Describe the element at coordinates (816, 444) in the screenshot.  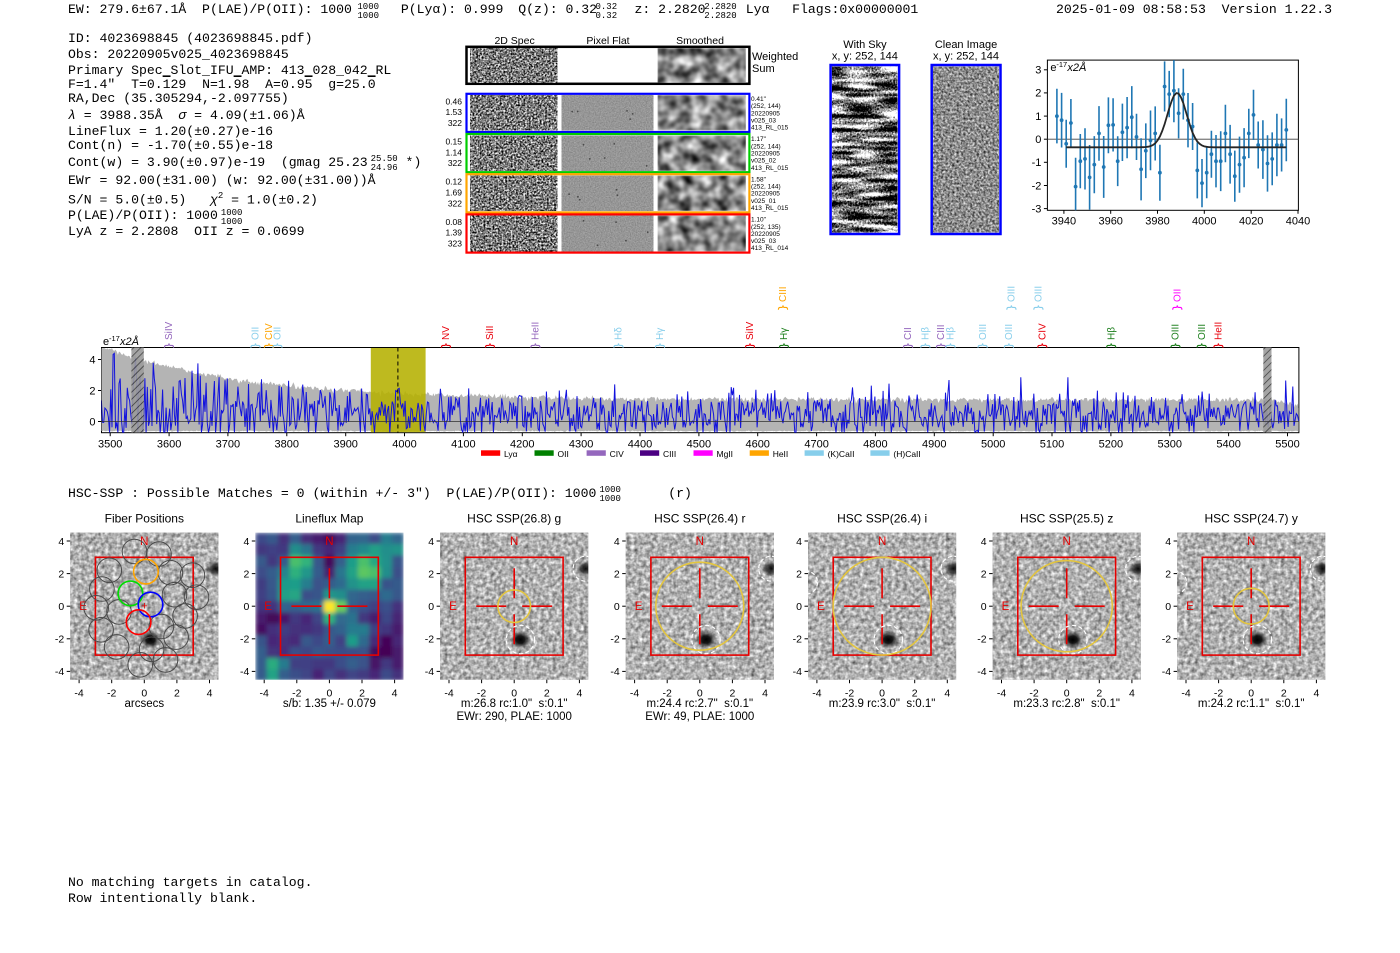
I see `svg-text: 4700` at that location.